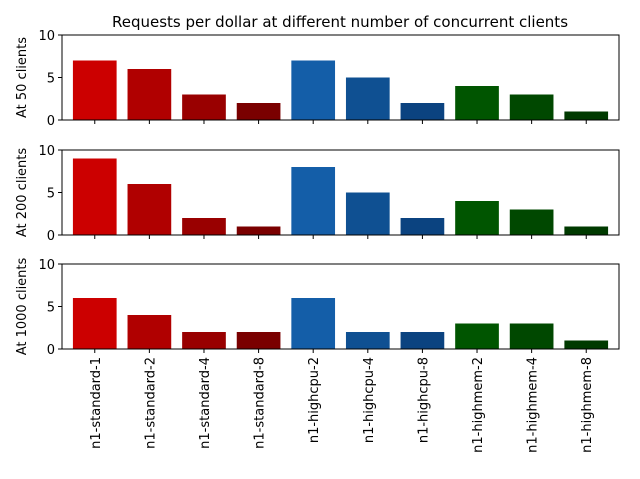  Describe the element at coordinates (533, 405) in the screenshot. I see `x-tick-label: n1-highmem-4` at that location.